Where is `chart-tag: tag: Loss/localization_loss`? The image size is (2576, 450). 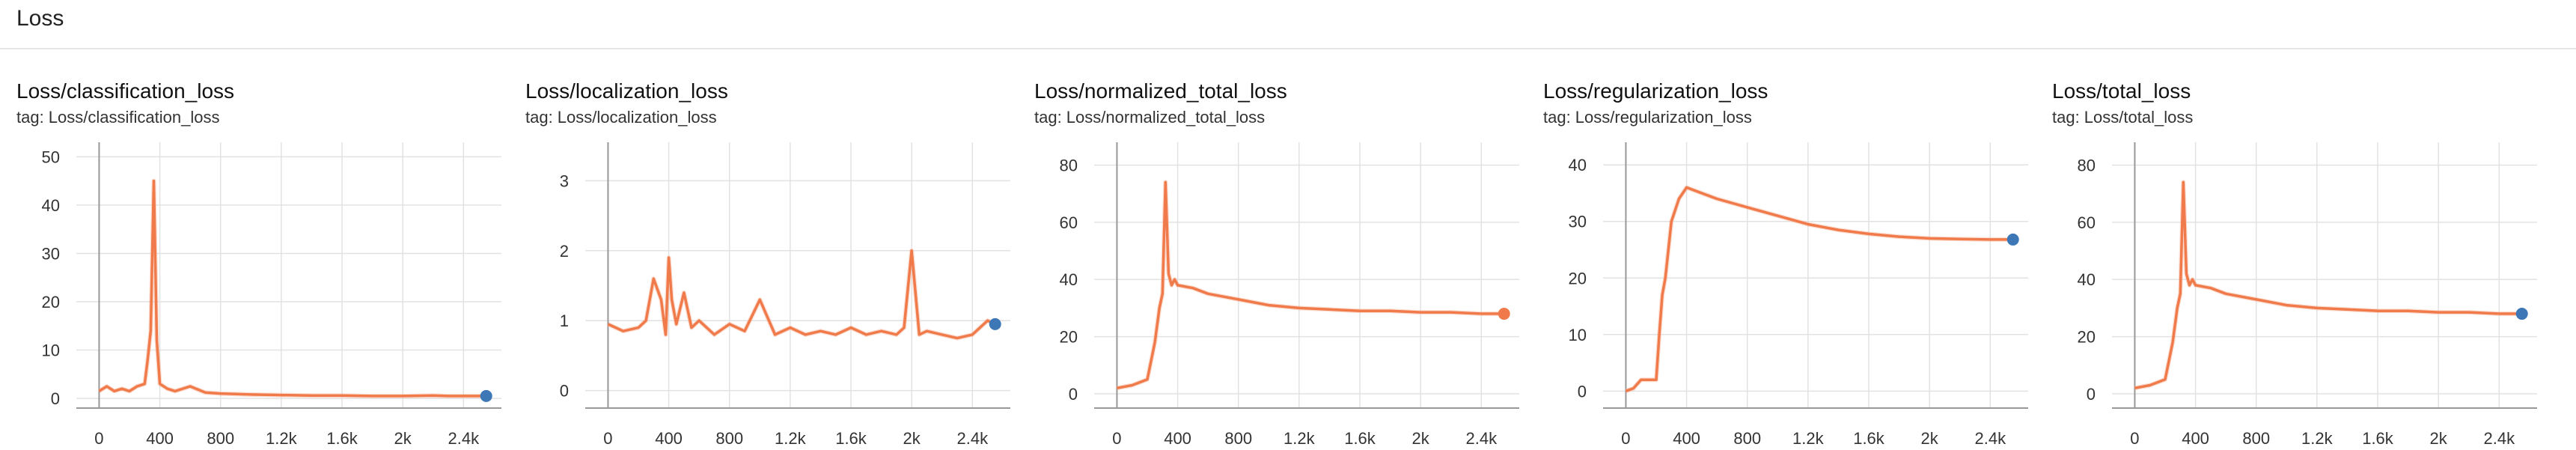 chart-tag: tag: Loss/localization_loss is located at coordinates (621, 117).